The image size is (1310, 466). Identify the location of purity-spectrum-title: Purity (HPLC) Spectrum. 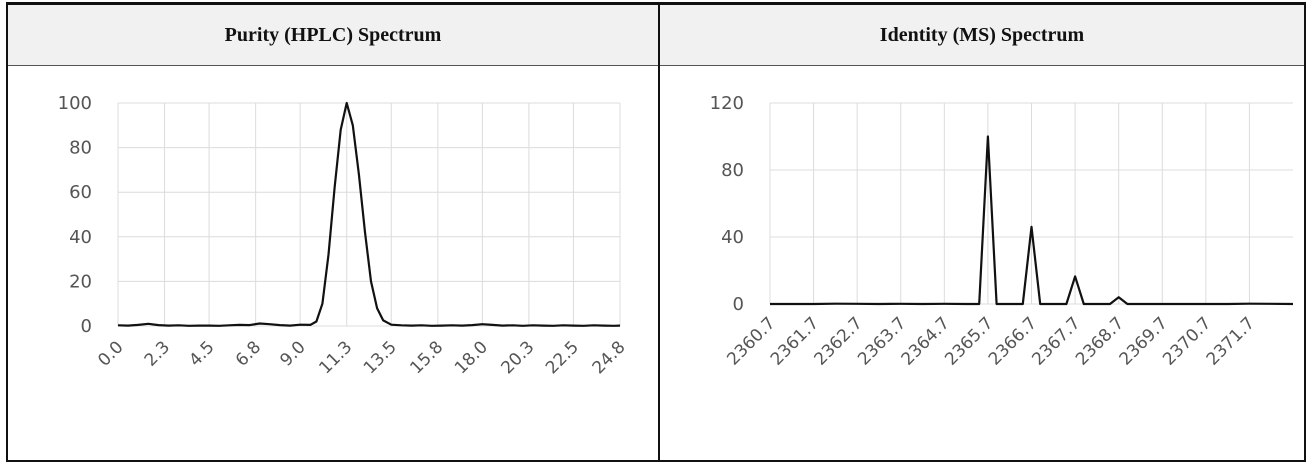
(333, 35).